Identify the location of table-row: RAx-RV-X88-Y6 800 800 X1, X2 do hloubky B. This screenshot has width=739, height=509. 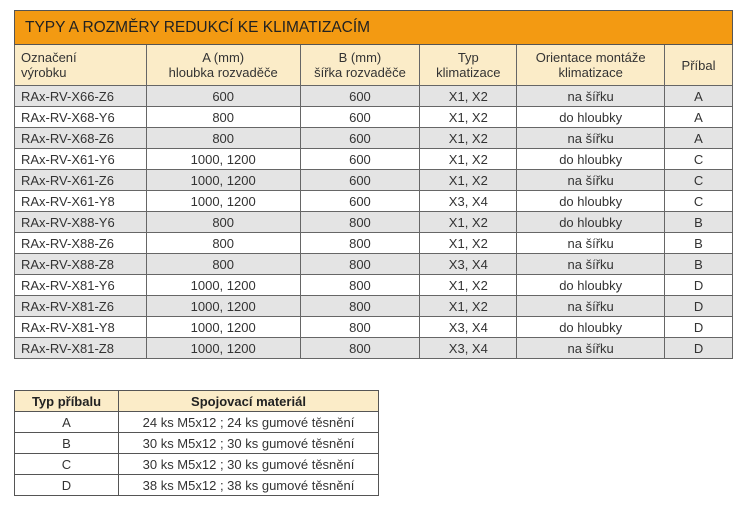
(373, 222).